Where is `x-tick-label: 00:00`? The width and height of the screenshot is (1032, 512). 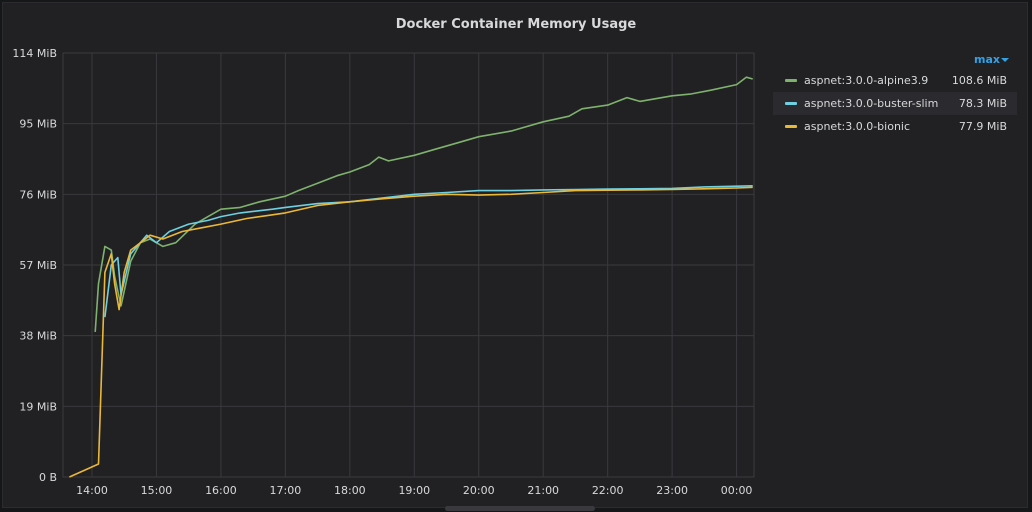 x-tick-label: 00:00 is located at coordinates (737, 490).